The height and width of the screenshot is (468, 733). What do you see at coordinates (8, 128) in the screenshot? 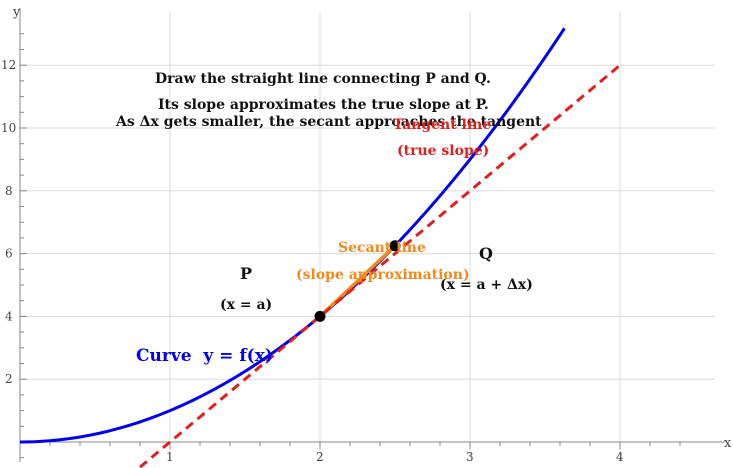
I see `y-tick-label: 10` at bounding box center [8, 128].